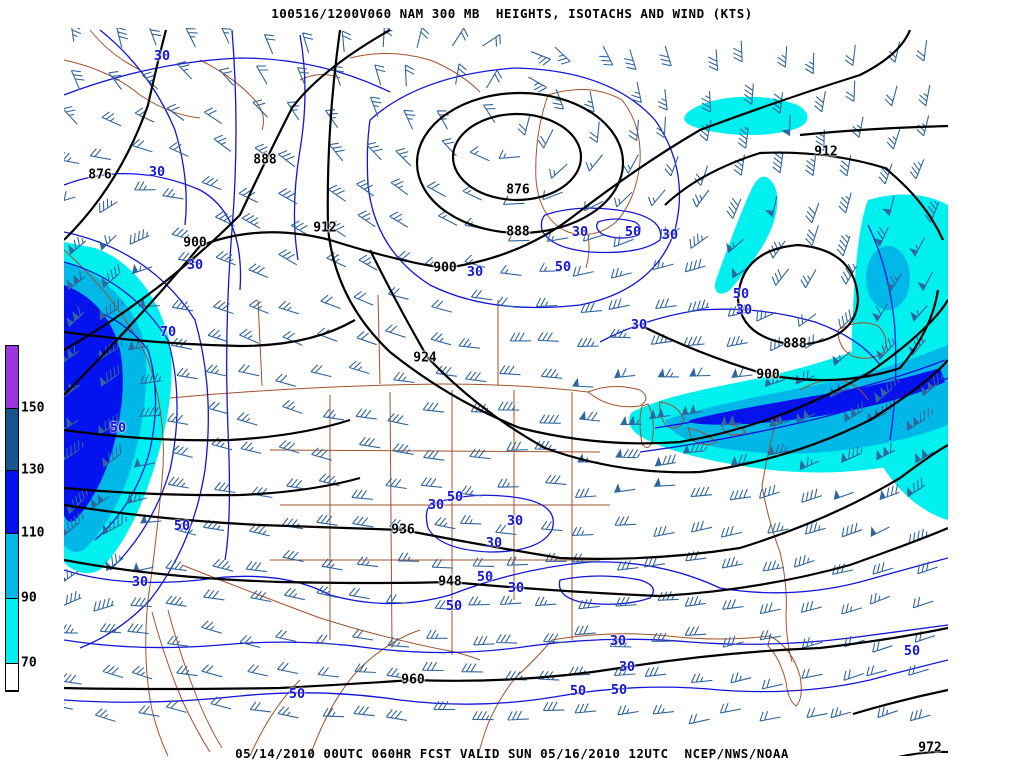 Image resolution: width=1024 pixels, height=768 pixels. I want to click on colorbar-bar, so click(12, 518).